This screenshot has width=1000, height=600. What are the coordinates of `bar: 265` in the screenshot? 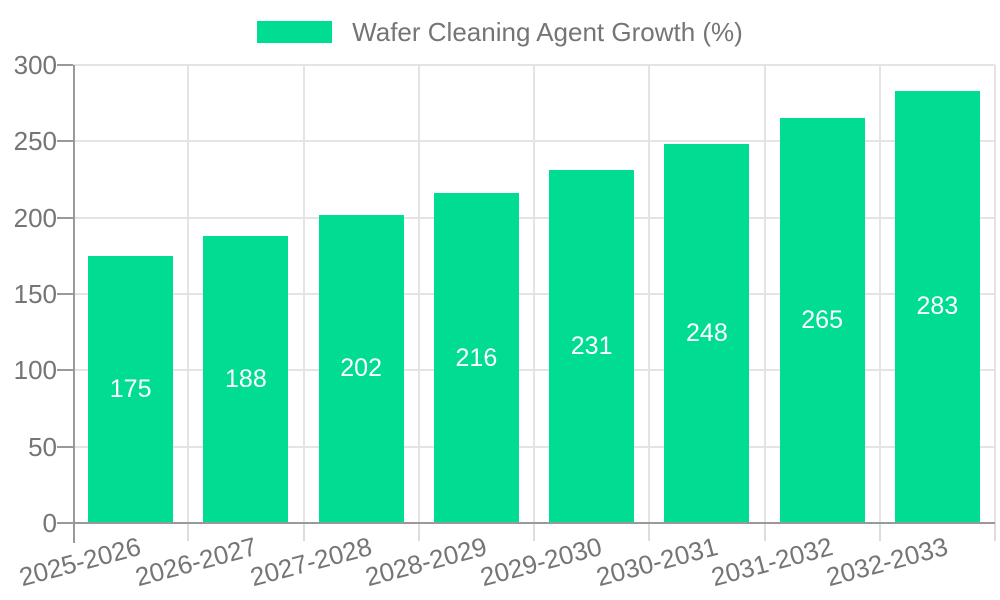 It's located at (822, 320).